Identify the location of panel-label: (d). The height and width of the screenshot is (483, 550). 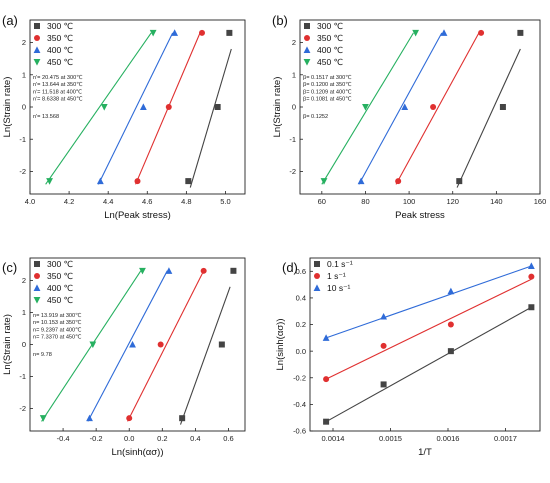
(290, 267).